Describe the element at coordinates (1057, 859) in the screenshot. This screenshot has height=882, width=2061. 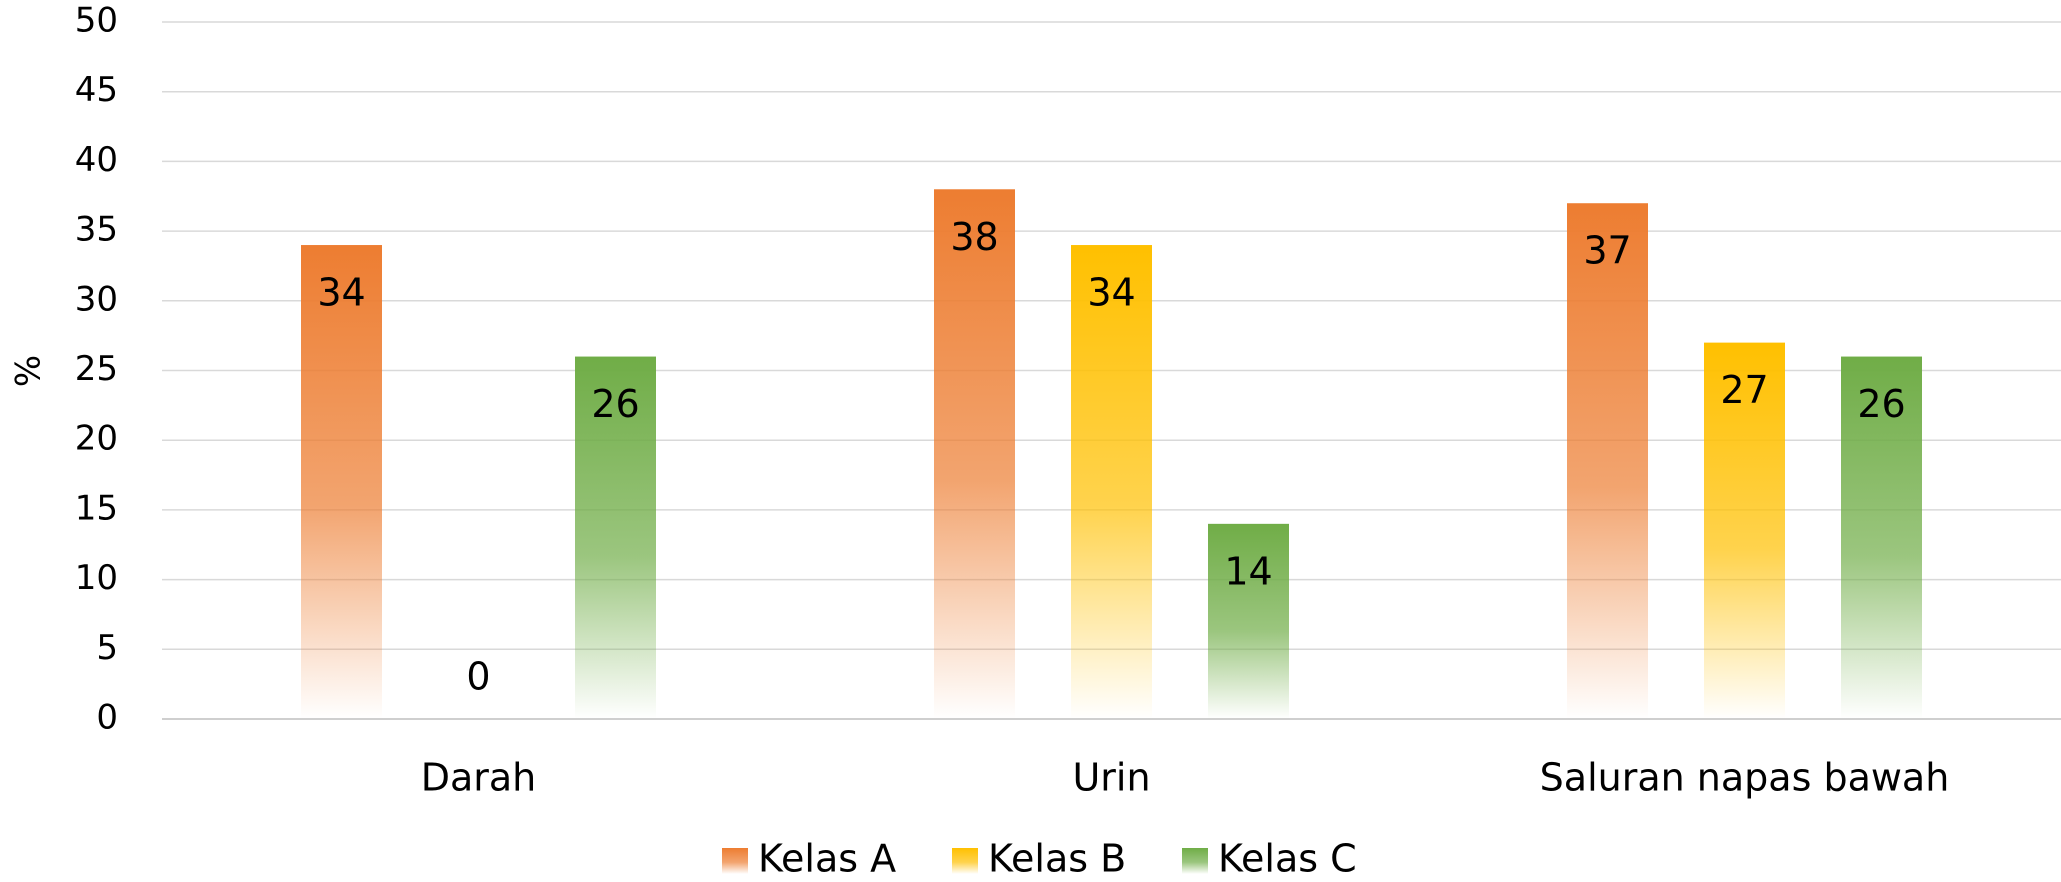
I see `legend-label: Kelas B` at that location.